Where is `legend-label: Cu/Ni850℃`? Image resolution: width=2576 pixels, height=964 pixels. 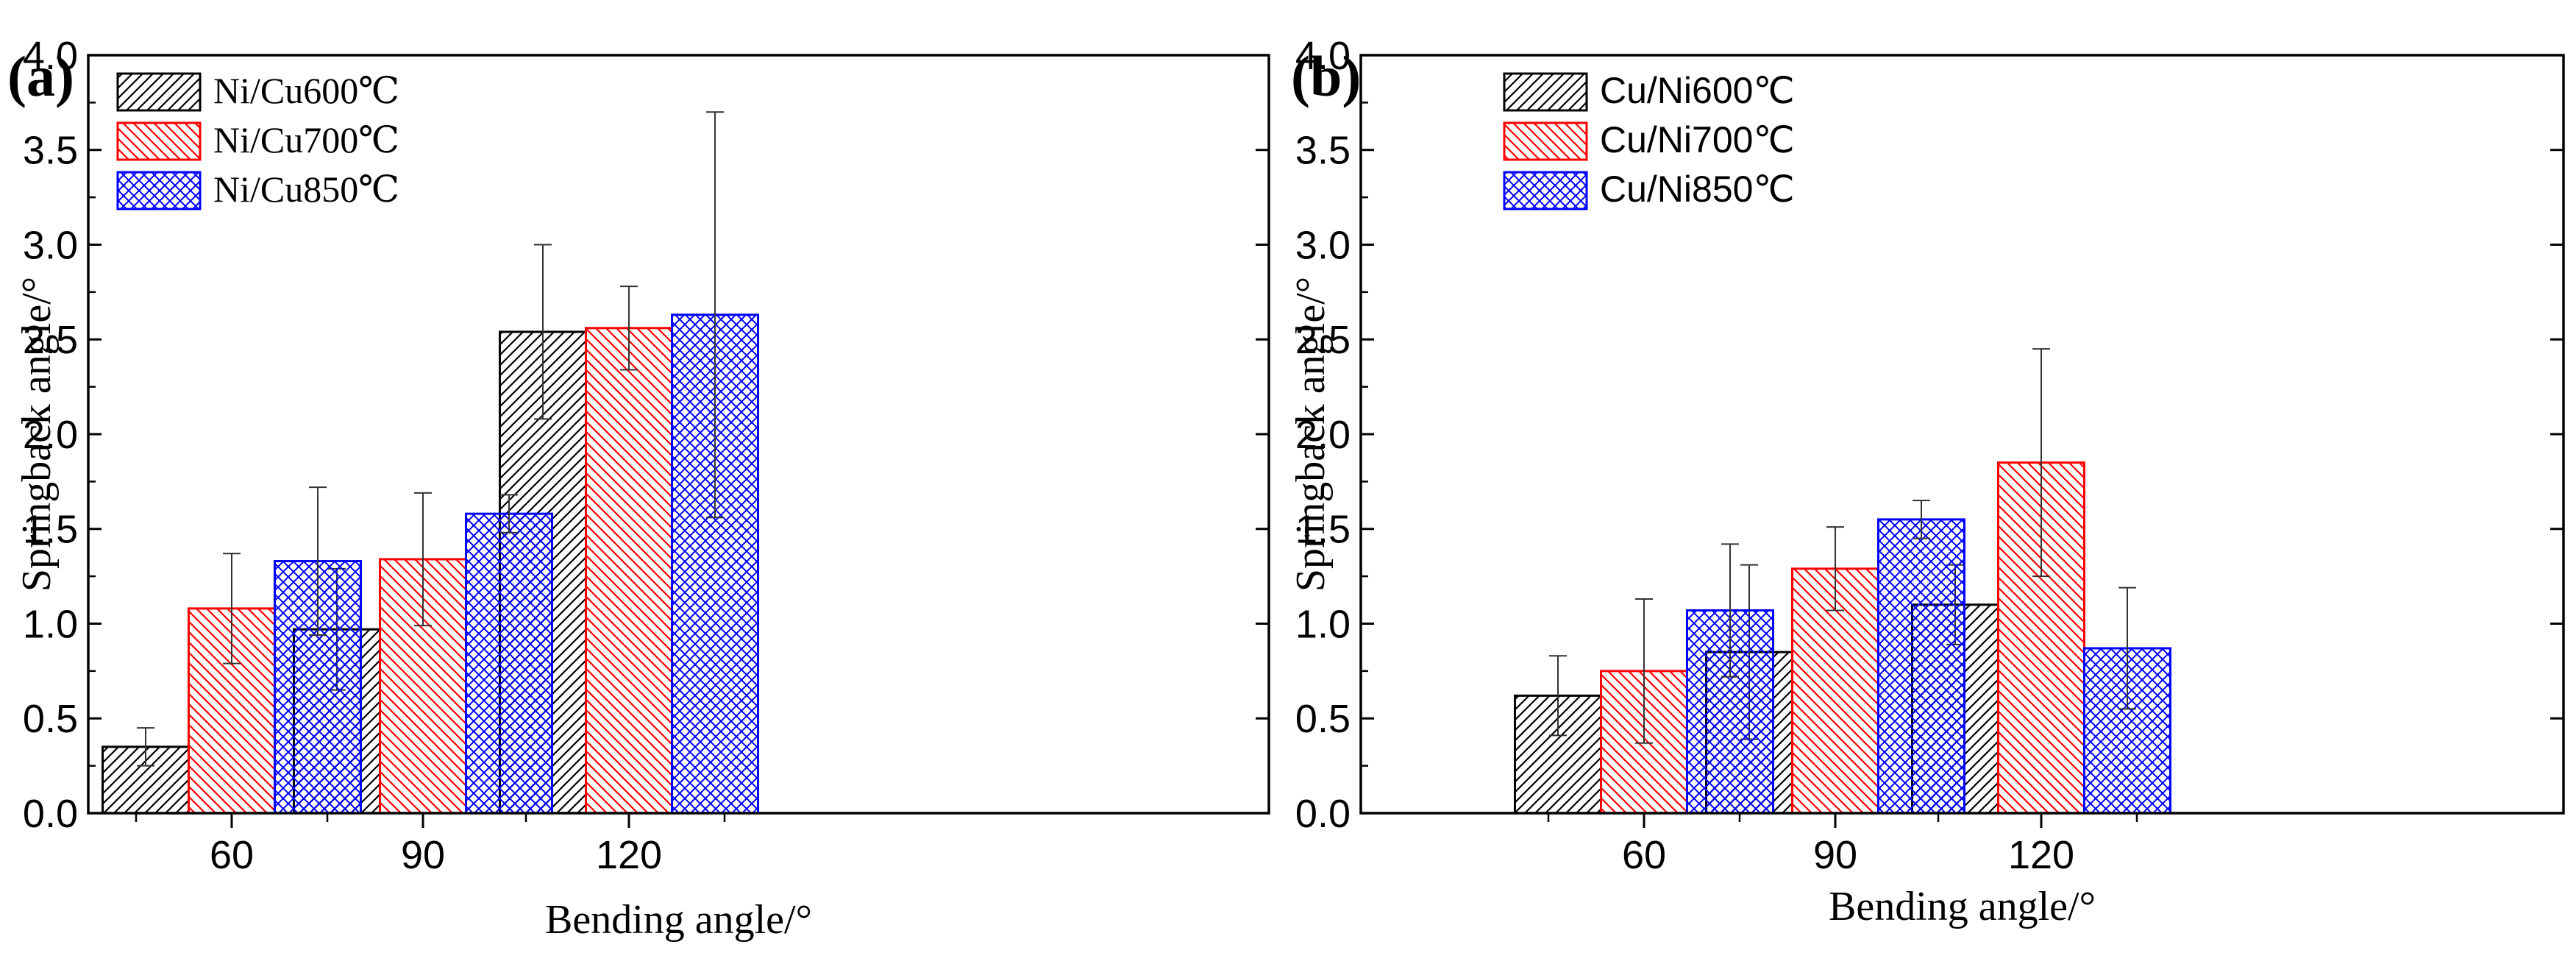 legend-label: Cu/Ni850℃ is located at coordinates (1697, 189).